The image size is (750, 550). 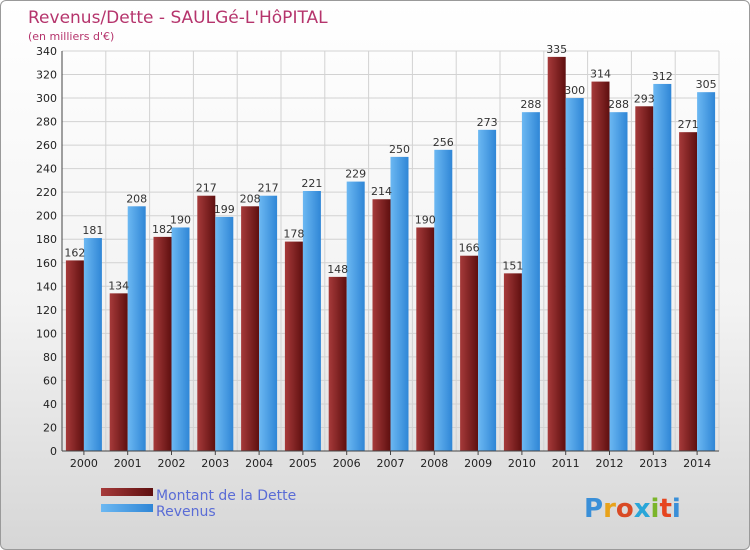 What do you see at coordinates (311, 183) in the screenshot?
I see `data-label: 221` at bounding box center [311, 183].